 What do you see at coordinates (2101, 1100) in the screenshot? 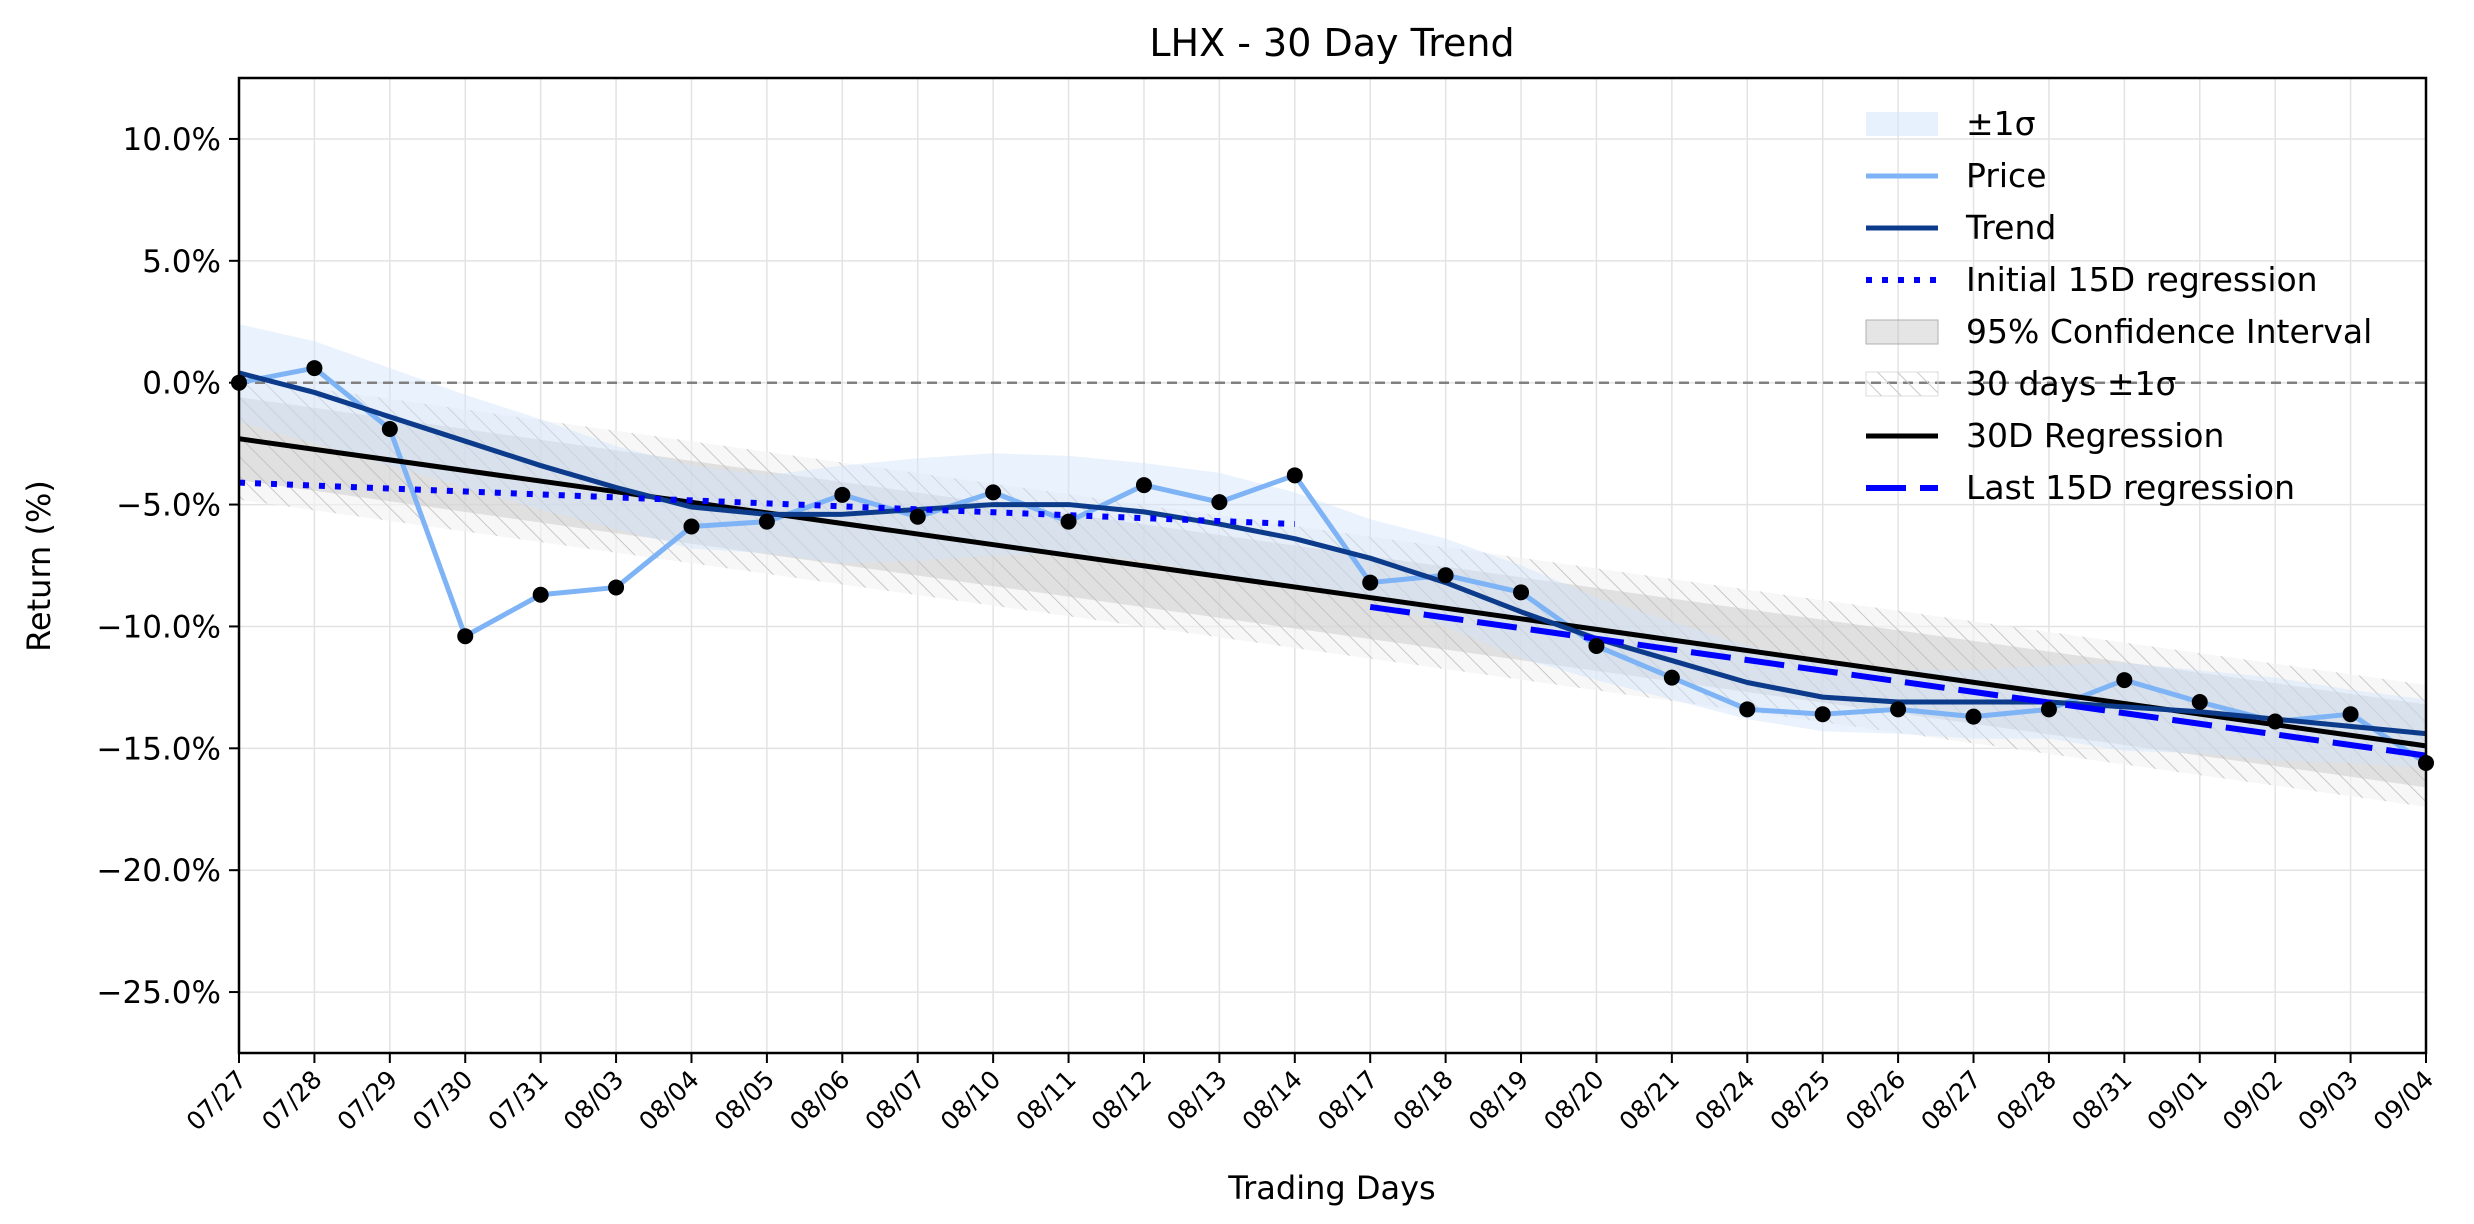
I see `x-tick-label: 08/31` at bounding box center [2101, 1100].